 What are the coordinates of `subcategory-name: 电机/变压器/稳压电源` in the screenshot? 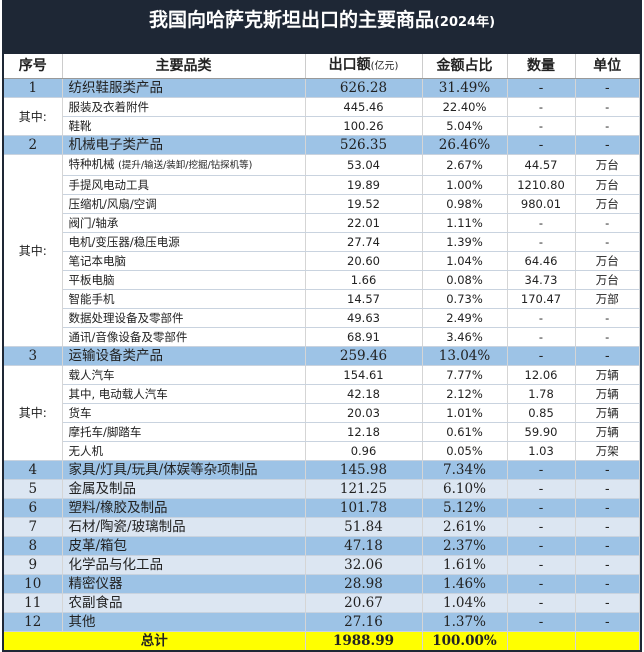 It's located at (184, 242).